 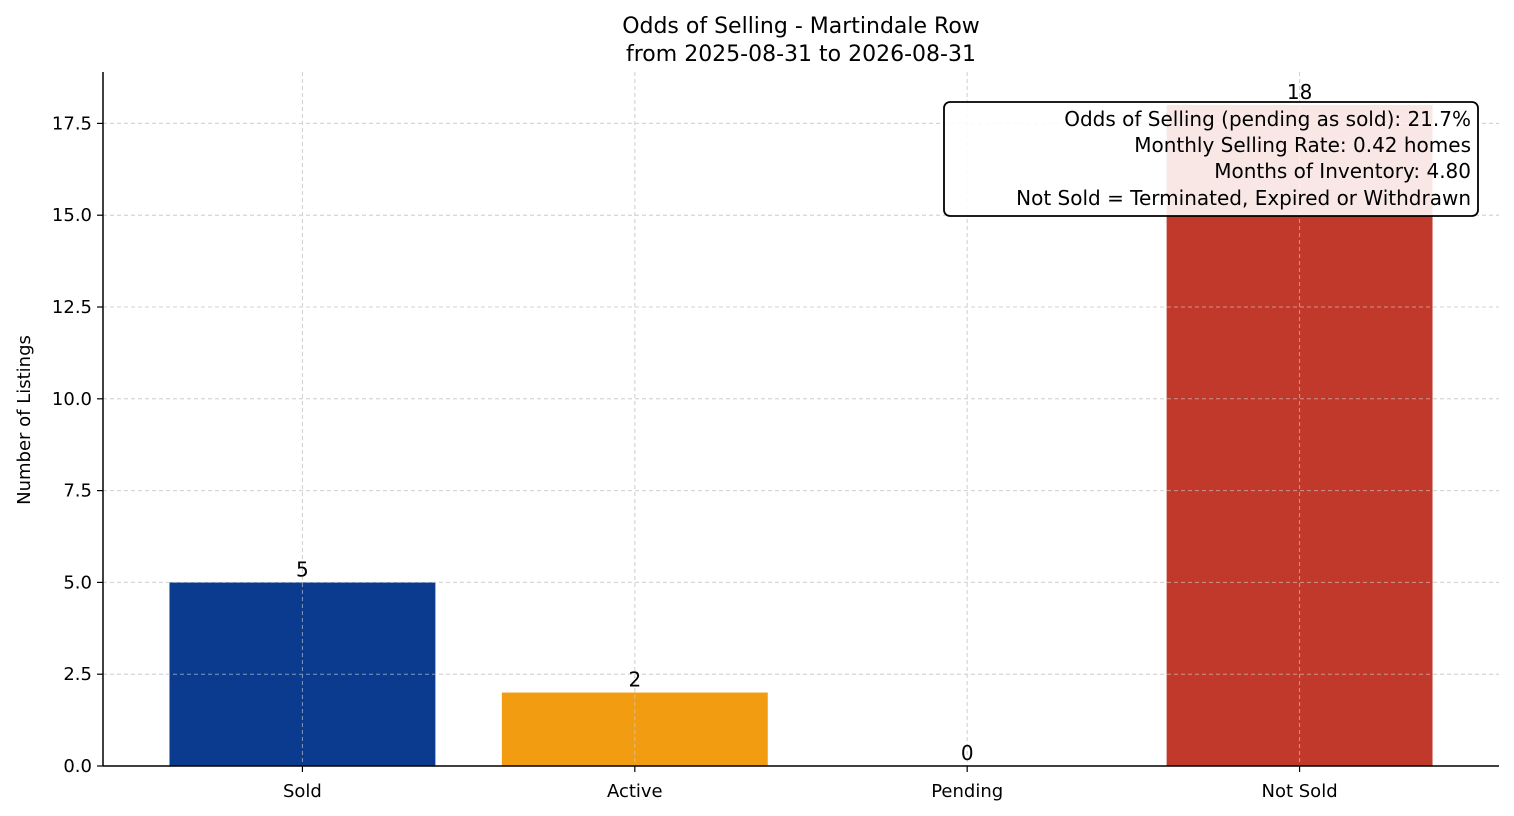 I want to click on y-axis-label: Number of Listings, so click(x=24, y=420).